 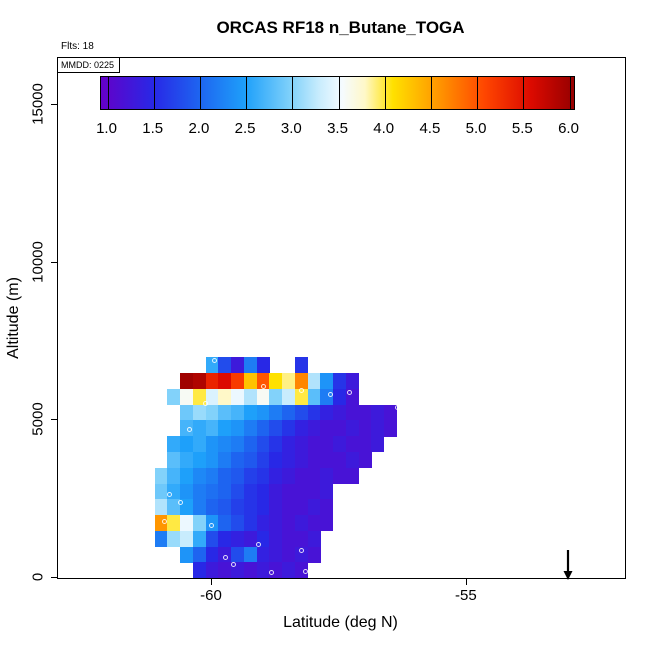 I want to click on x-tick-label: -60, so click(x=211, y=595).